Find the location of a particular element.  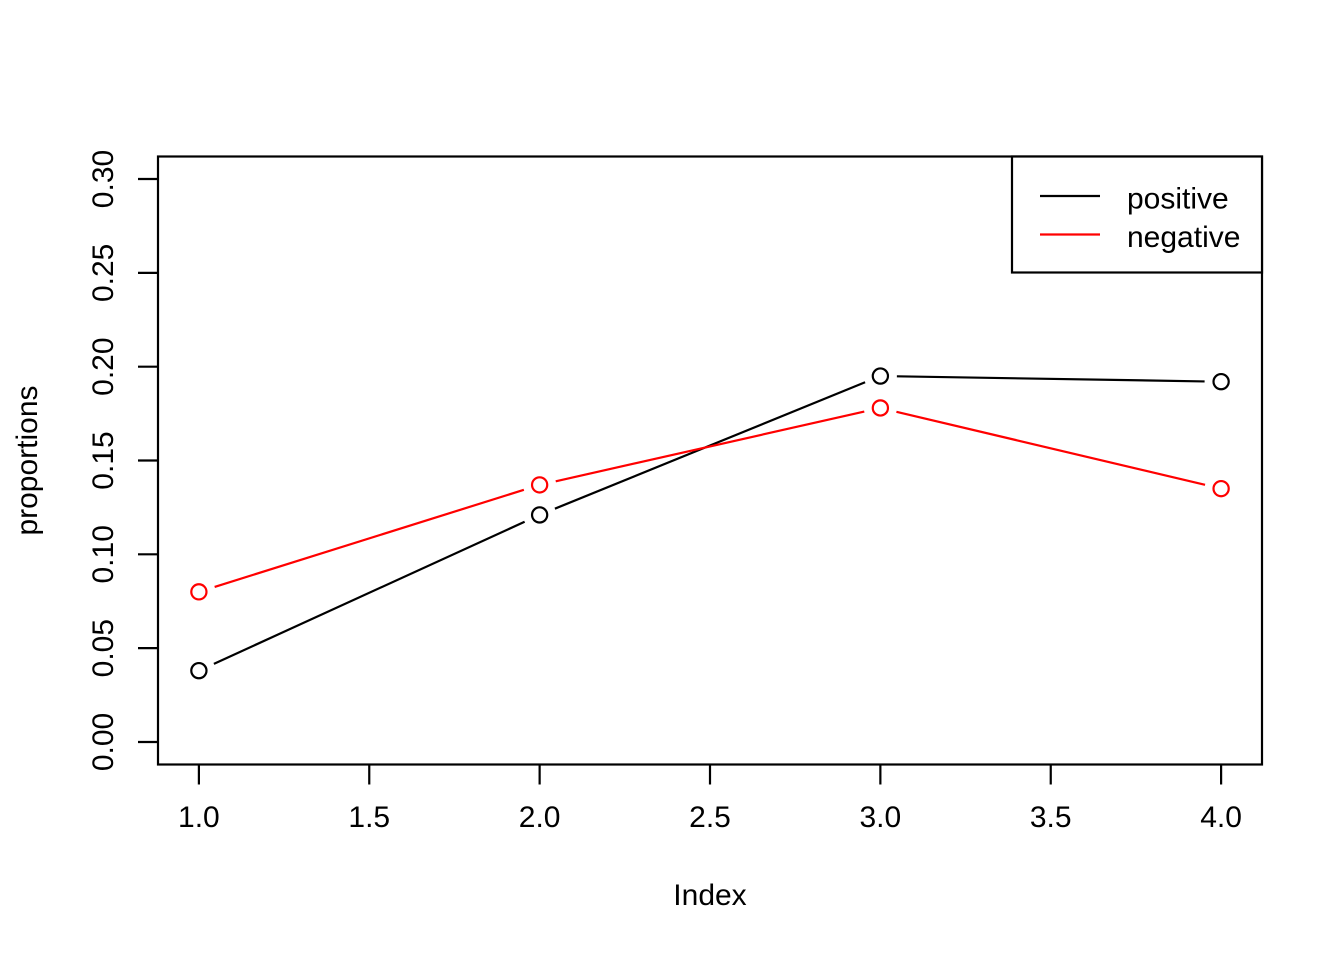

y-tick-label: 0.30 is located at coordinates (103, 179).